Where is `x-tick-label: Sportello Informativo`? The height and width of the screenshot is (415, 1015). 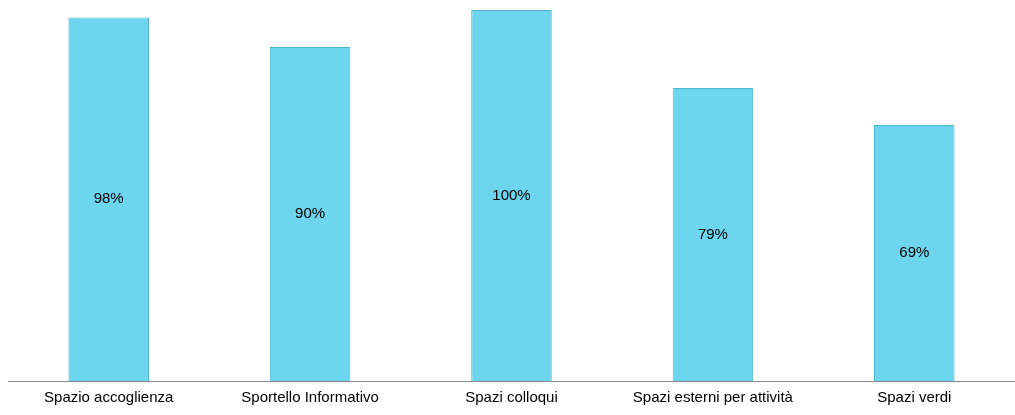 x-tick-label: Sportello Informativo is located at coordinates (310, 397).